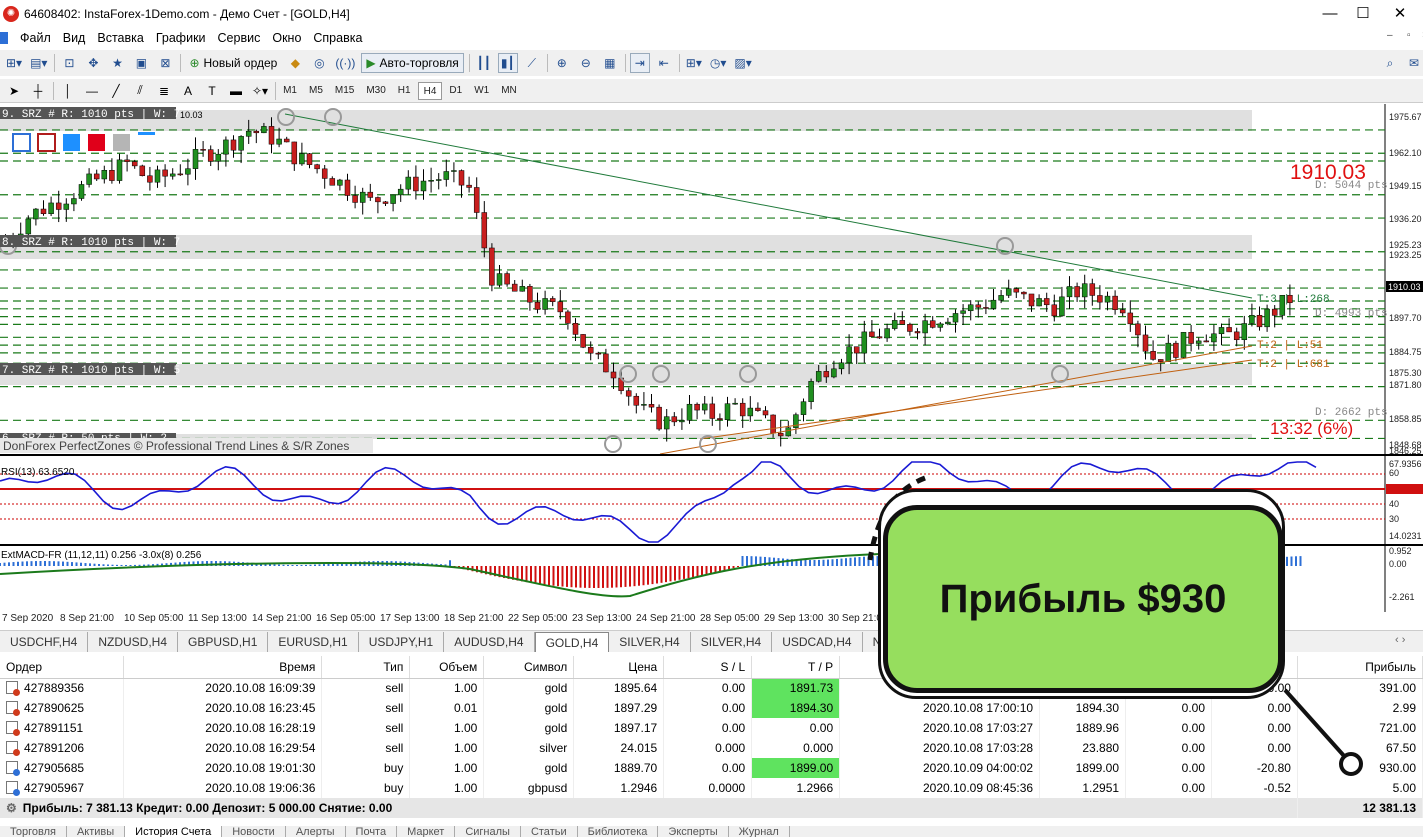  What do you see at coordinates (1330, 13) in the screenshot?
I see `minimize-button: —` at bounding box center [1330, 13].